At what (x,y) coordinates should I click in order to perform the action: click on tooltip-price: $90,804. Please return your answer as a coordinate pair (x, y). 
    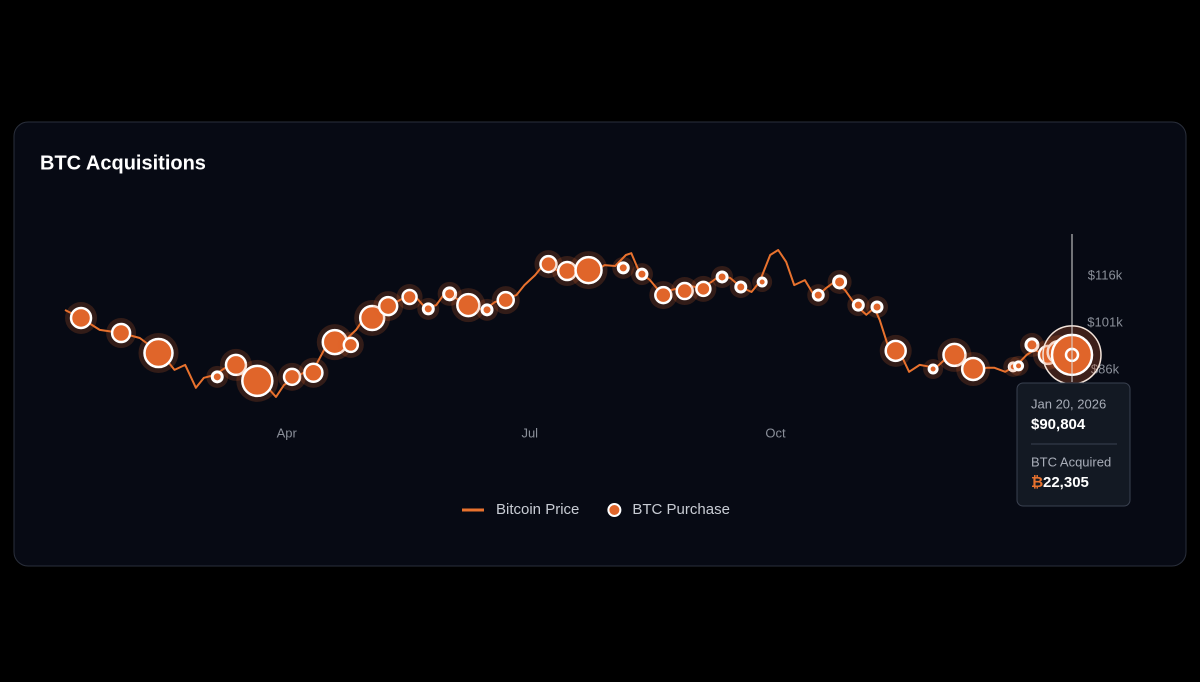
    Looking at the image, I should click on (1058, 424).